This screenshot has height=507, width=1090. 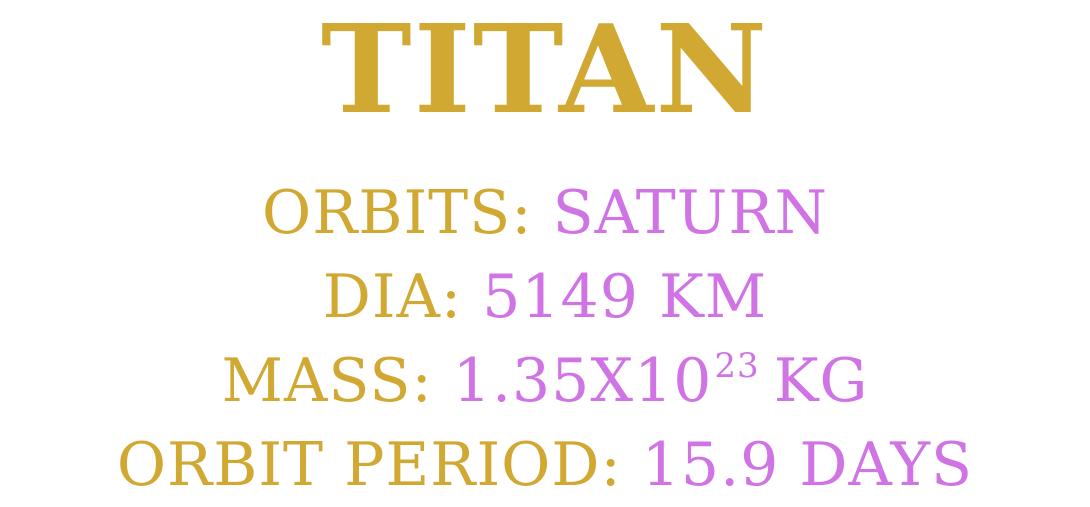 What do you see at coordinates (737, 366) in the screenshot?
I see `fact-mass-exponent: 23` at bounding box center [737, 366].